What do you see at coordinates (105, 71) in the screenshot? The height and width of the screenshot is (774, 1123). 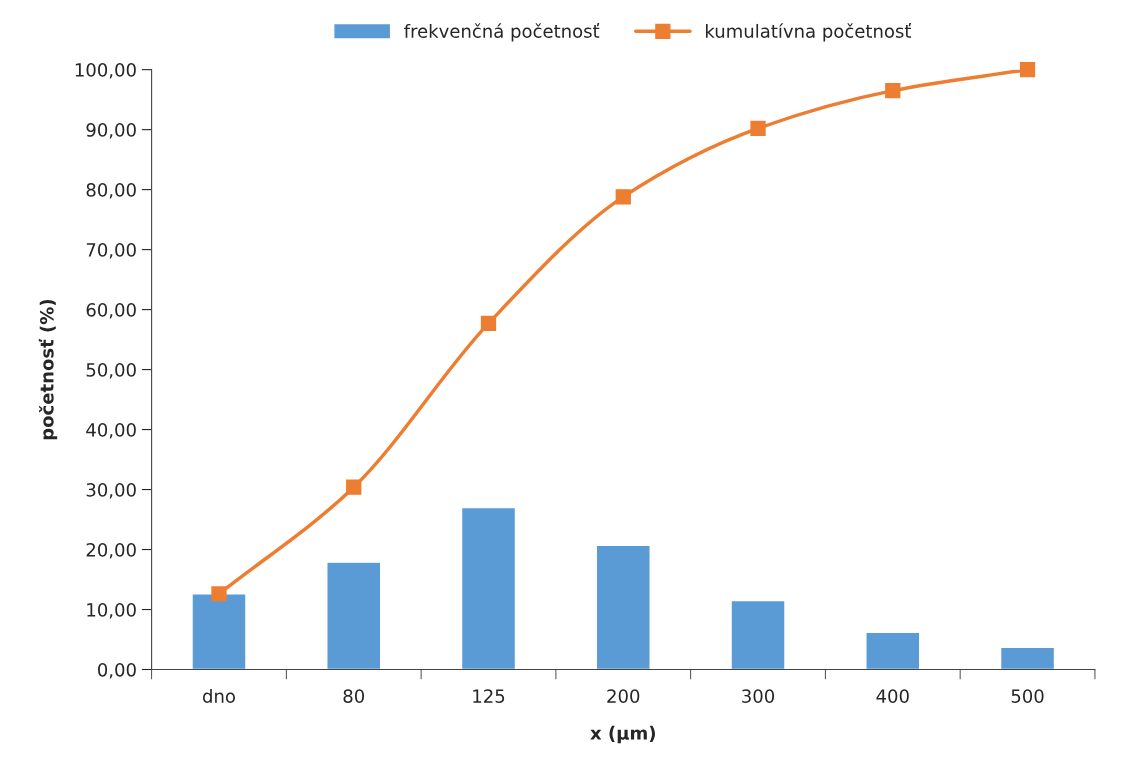 I see `y-tick-label: 100,00` at bounding box center [105, 71].